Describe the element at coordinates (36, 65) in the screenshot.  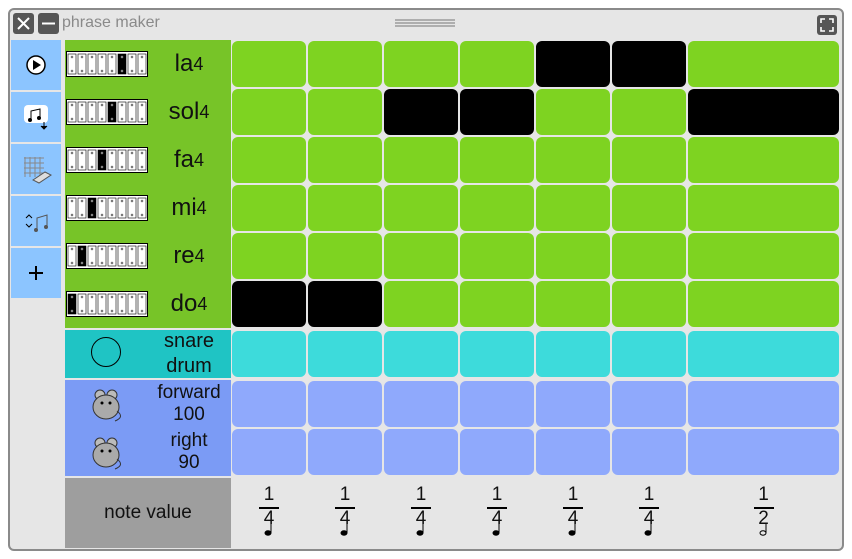
I see `play-button` at that location.